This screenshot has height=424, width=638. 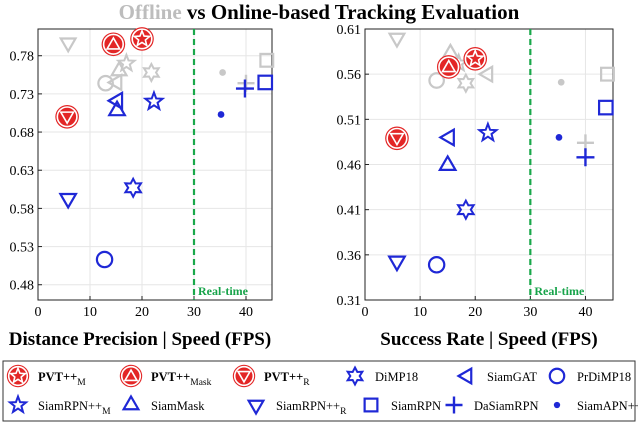 I want to click on y-tick-label: 0.51, so click(x=349, y=120).